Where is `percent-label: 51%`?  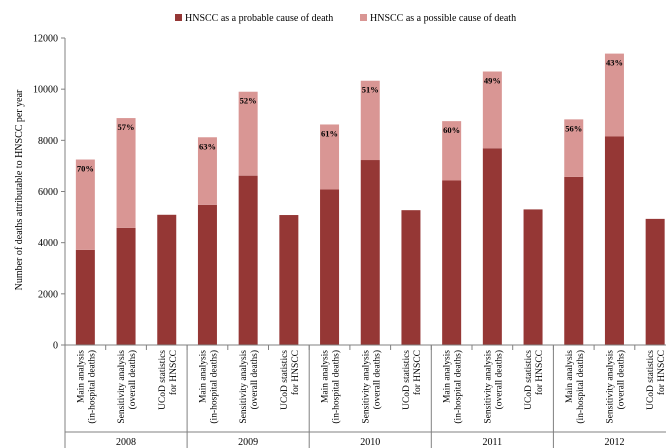
percent-label: 51% is located at coordinates (370, 90).